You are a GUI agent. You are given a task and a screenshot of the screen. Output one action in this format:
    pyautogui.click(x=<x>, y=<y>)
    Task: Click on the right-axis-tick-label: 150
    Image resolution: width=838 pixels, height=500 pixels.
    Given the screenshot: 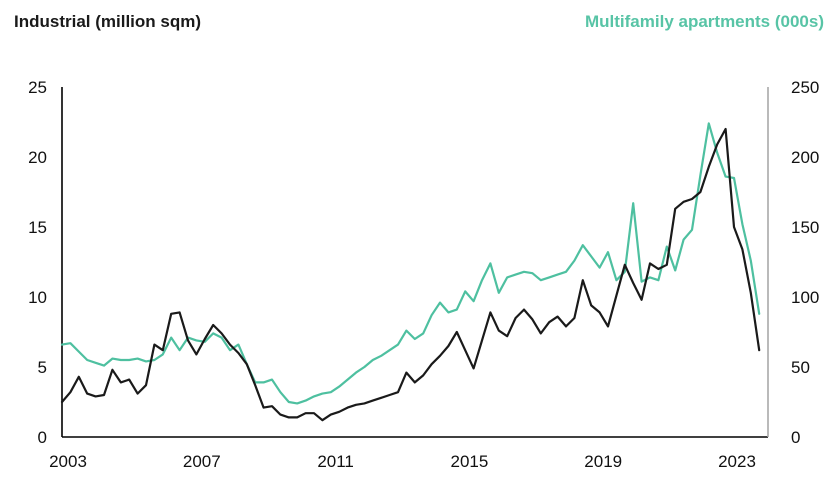 What is the action you would take?
    pyautogui.click(x=805, y=227)
    